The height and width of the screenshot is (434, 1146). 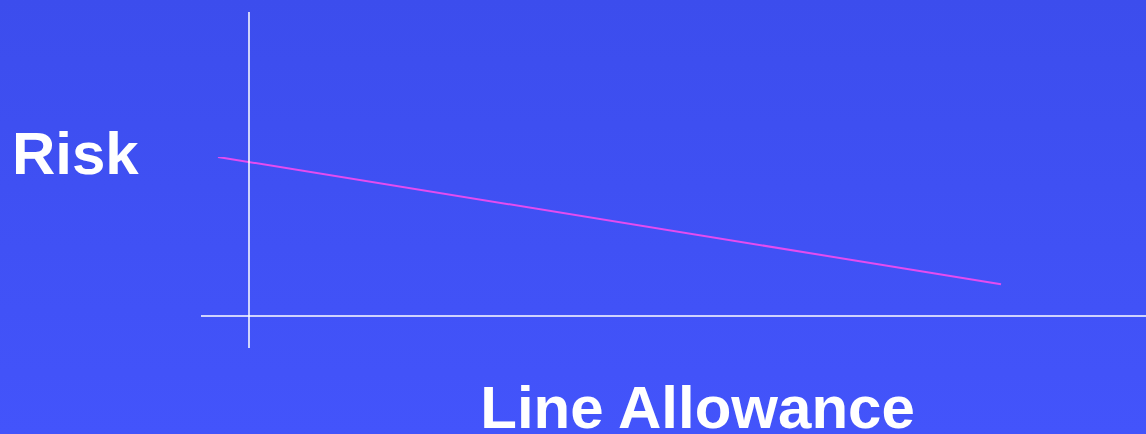 What do you see at coordinates (75, 153) in the screenshot?
I see `y-axis-title: Risk` at bounding box center [75, 153].